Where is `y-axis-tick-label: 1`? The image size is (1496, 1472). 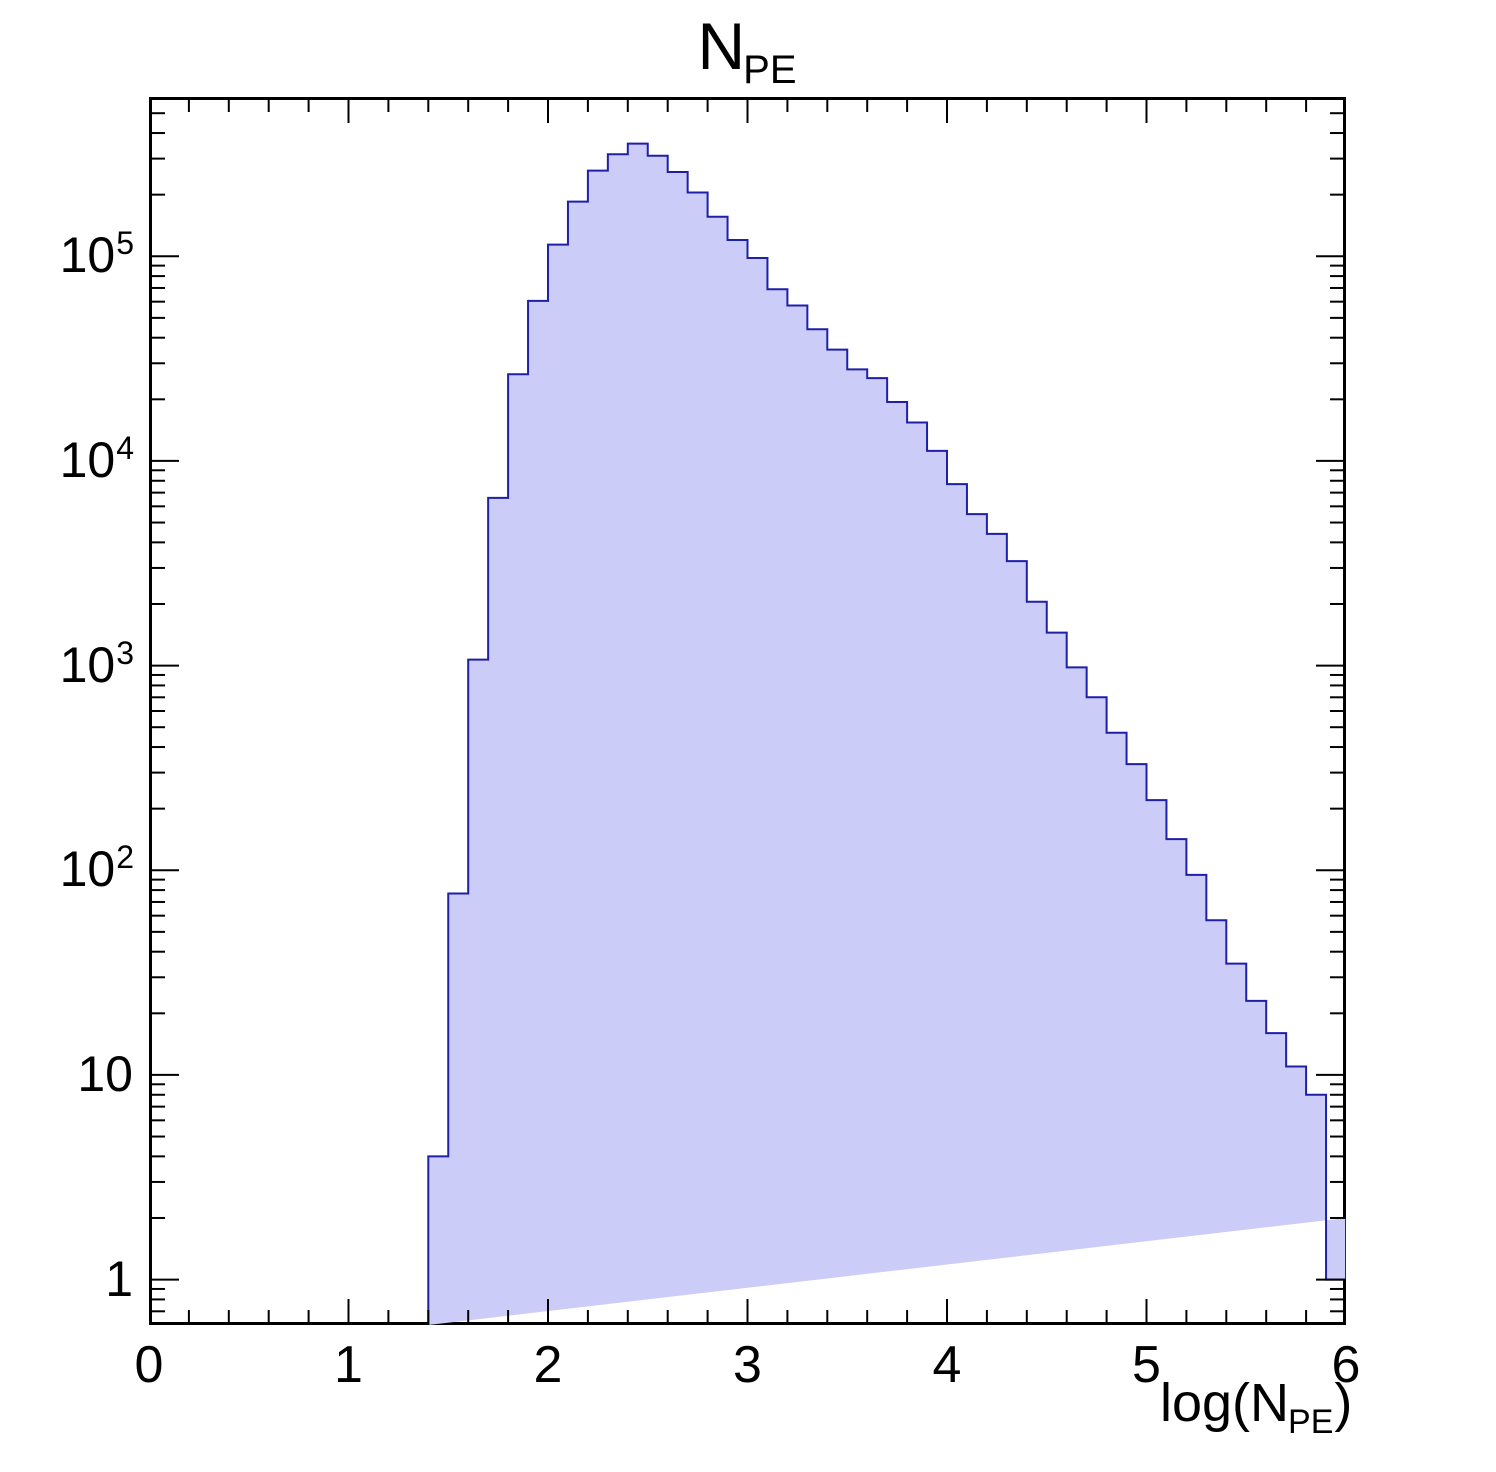 y-axis-tick-label: 1 is located at coordinates (119, 1279).